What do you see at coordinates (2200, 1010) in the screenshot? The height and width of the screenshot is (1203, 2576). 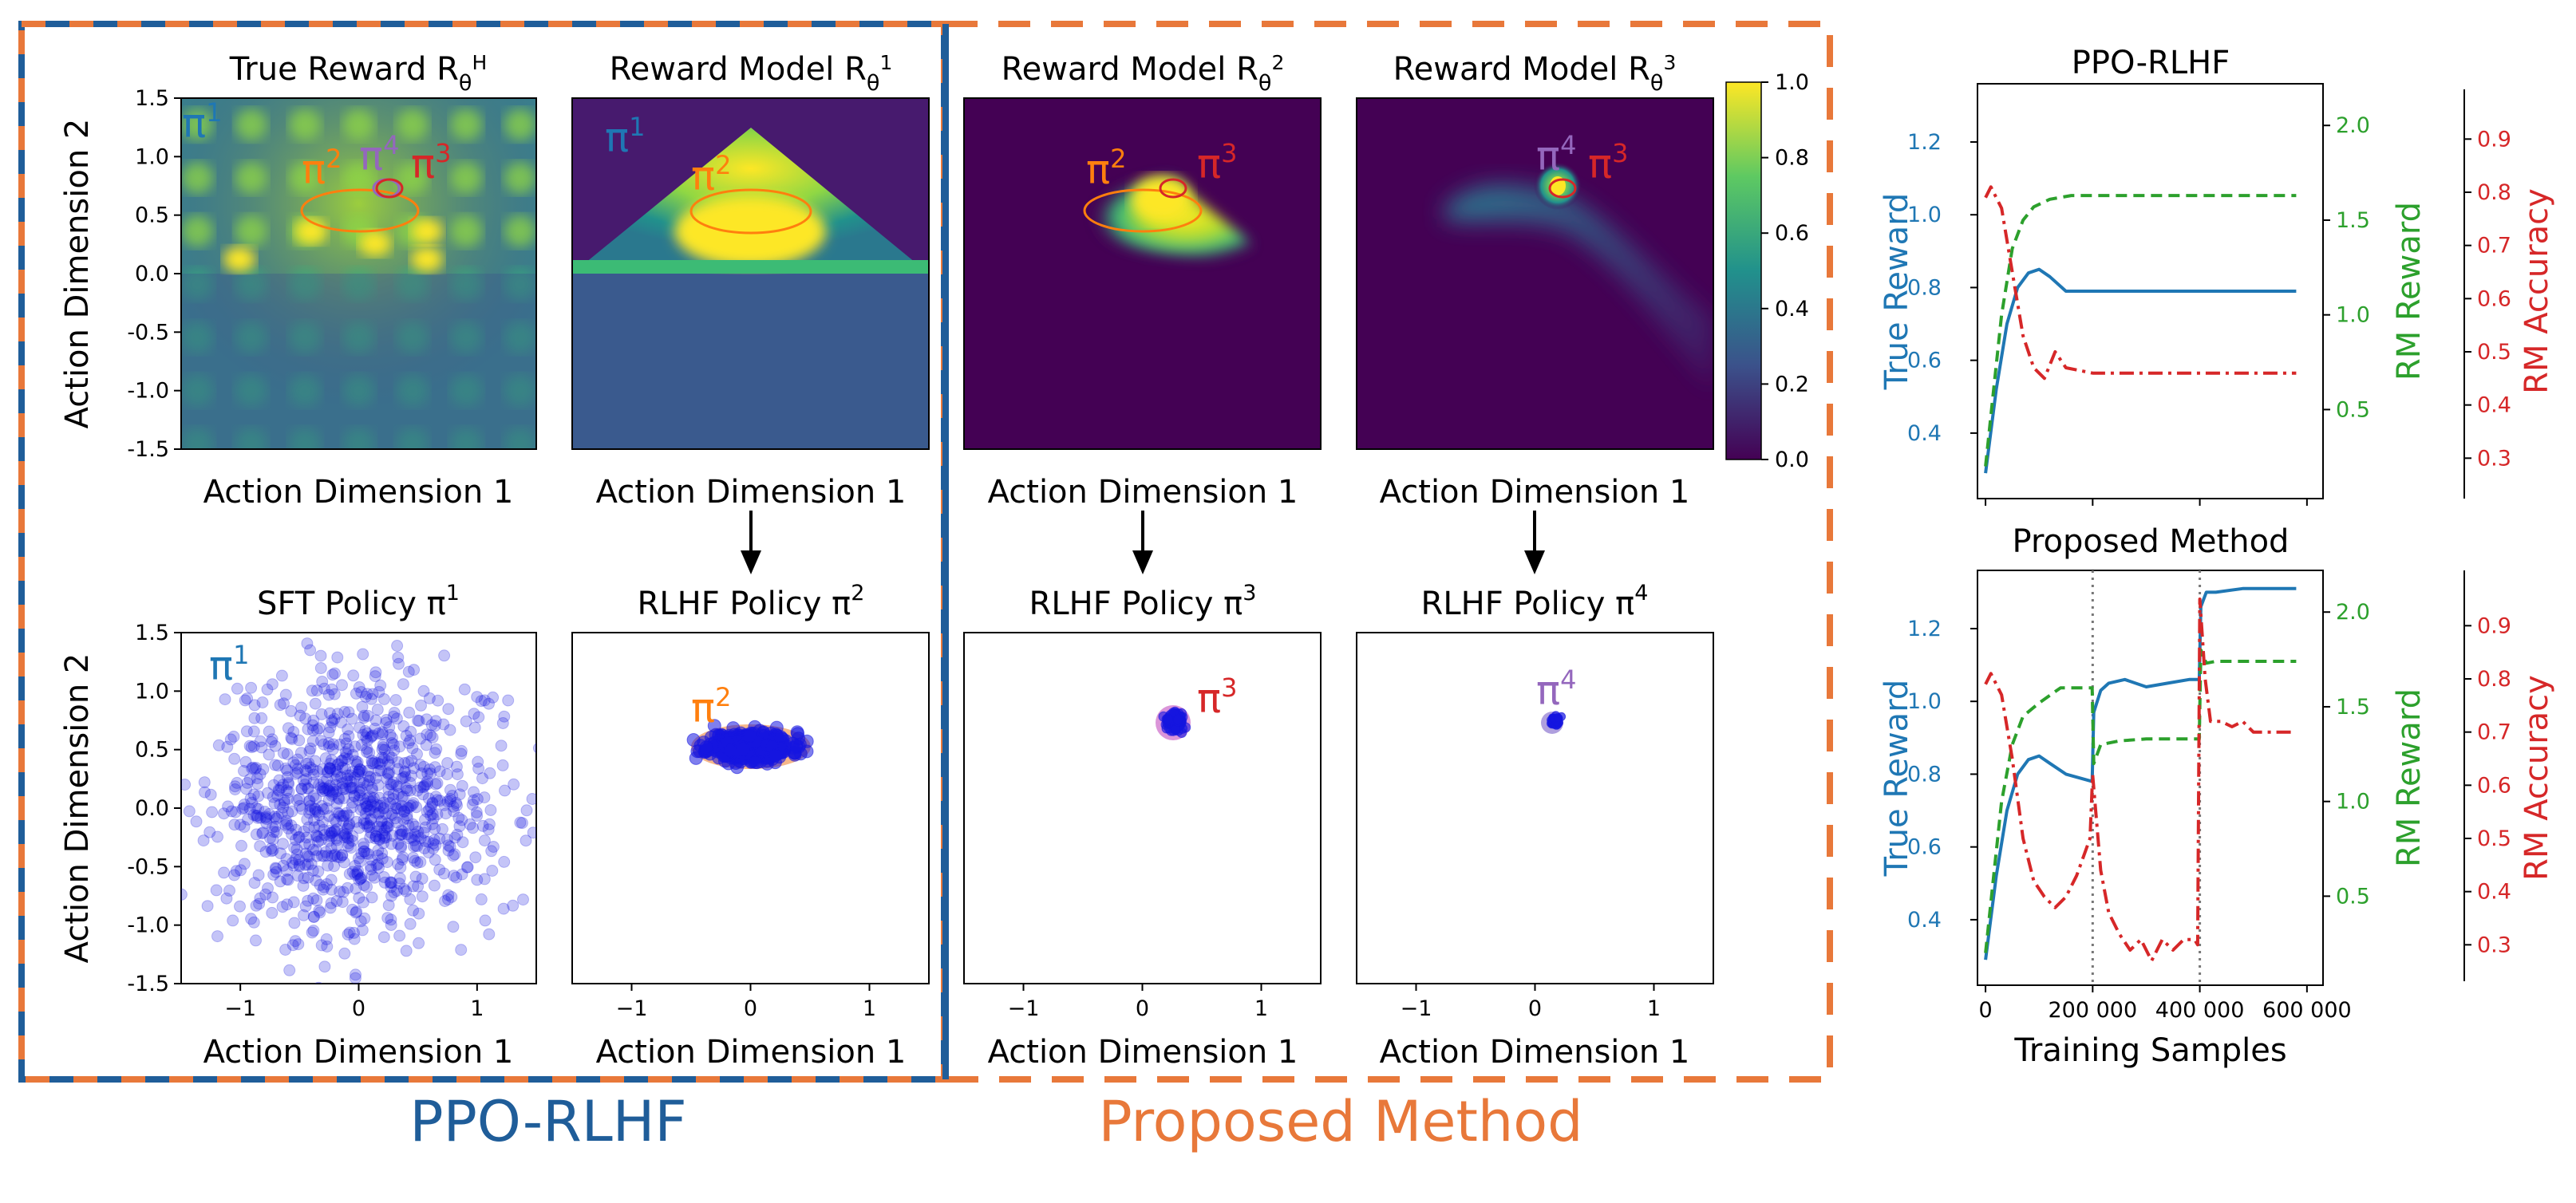 I see `xtick-label: 400 000` at bounding box center [2200, 1010].